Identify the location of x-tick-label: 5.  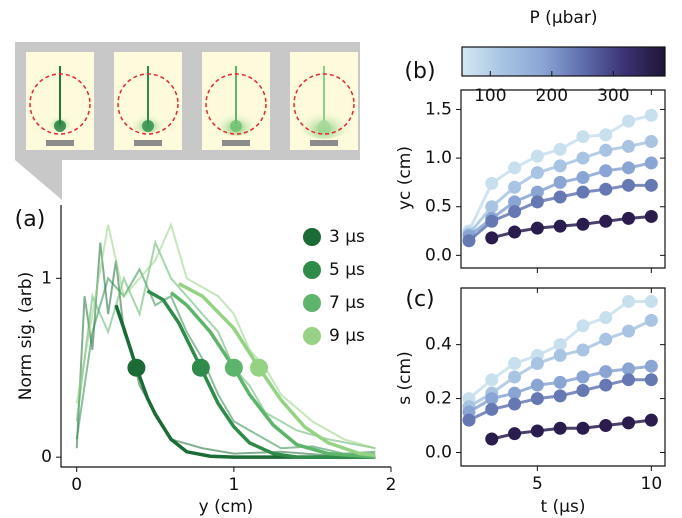
(537, 484).